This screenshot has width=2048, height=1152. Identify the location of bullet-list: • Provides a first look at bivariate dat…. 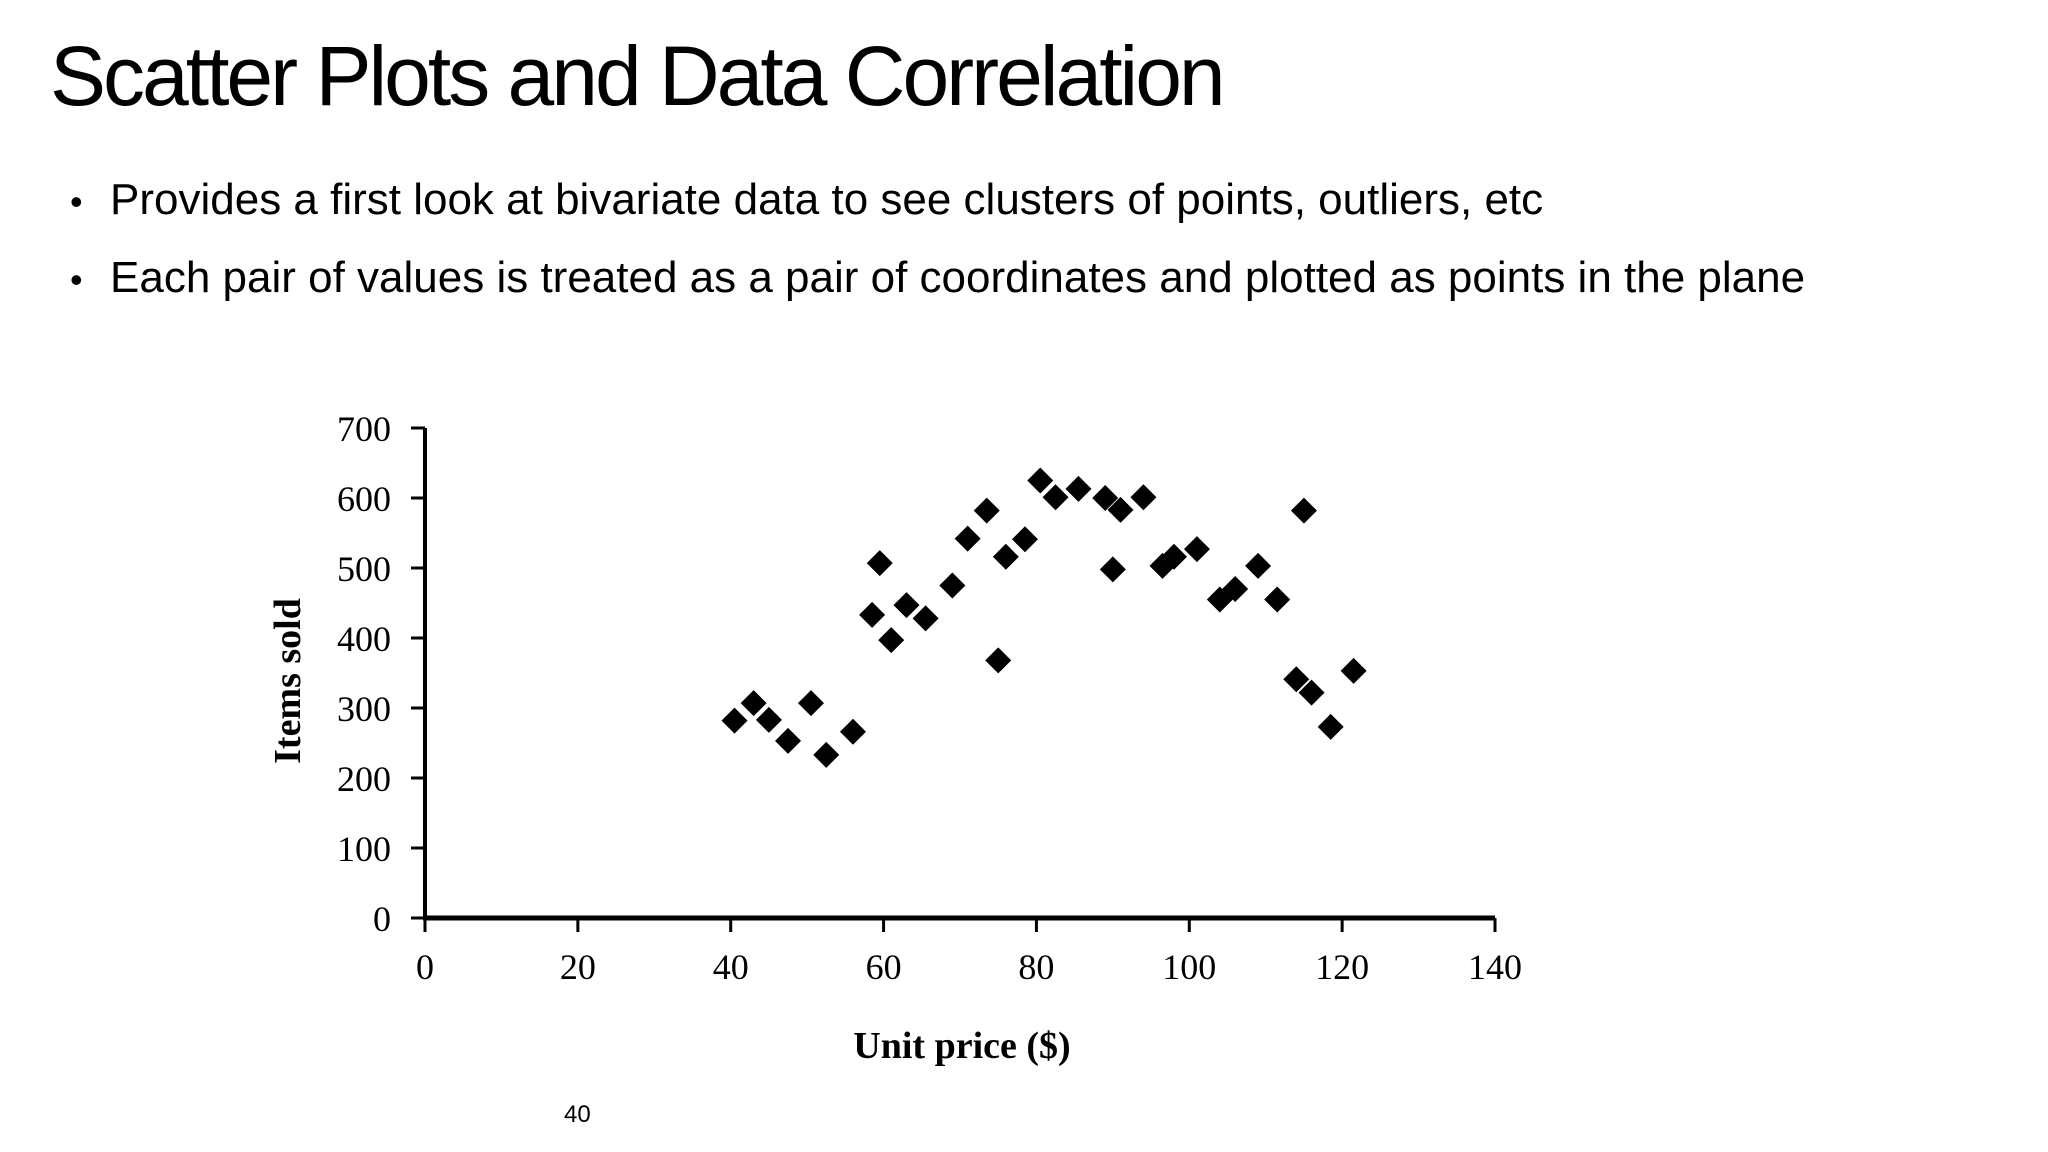
(937, 256).